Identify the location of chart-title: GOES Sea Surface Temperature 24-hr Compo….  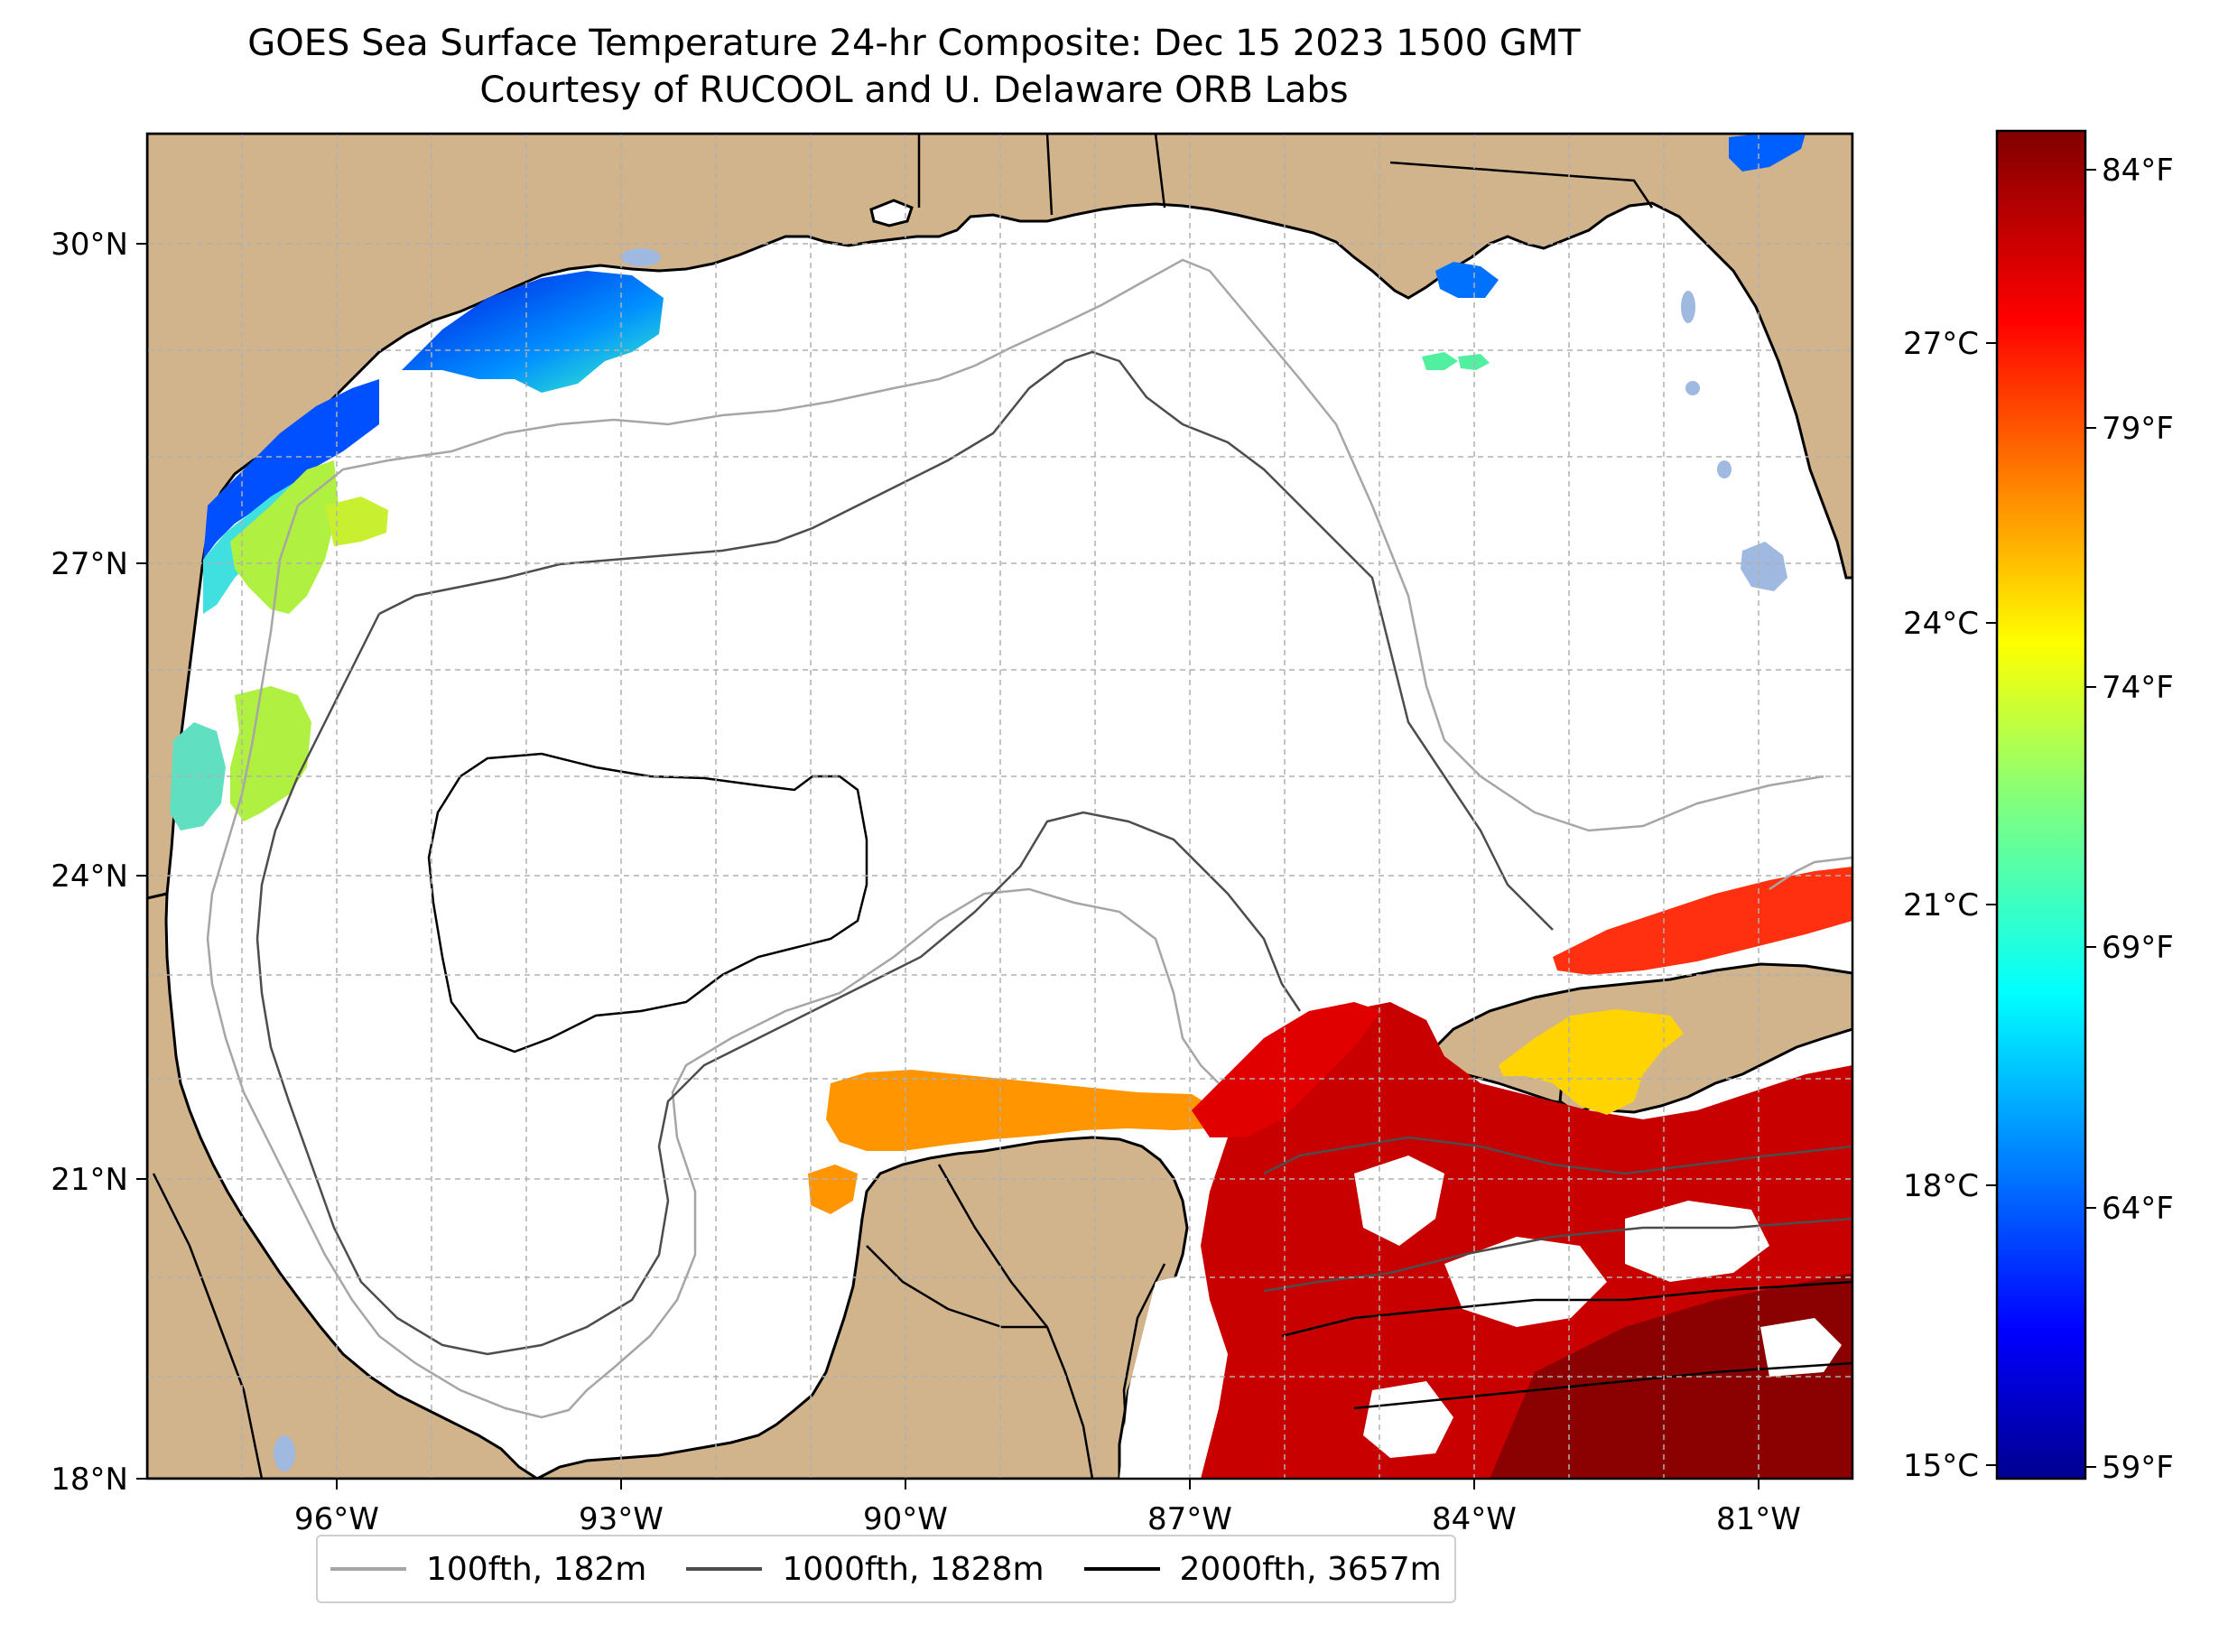
(914, 67).